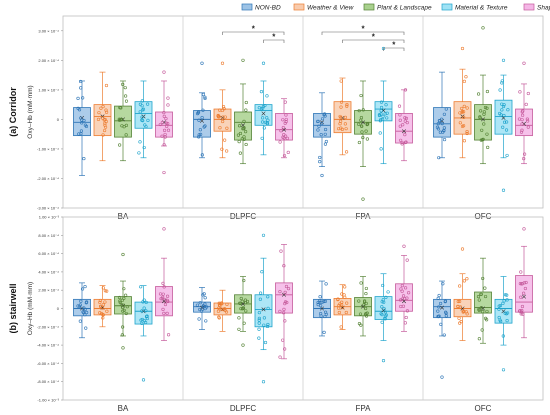 The image size is (550, 415). Describe the element at coordinates (48, 235) in the screenshot. I see `y-tick-label: 8.00 × 10⁻⁴` at that location.